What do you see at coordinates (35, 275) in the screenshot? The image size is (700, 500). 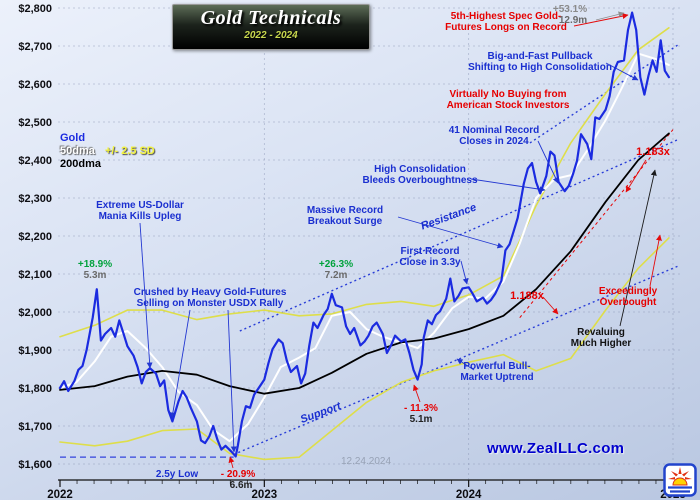 I see `y-axis-label: $2,100` at bounding box center [35, 275].